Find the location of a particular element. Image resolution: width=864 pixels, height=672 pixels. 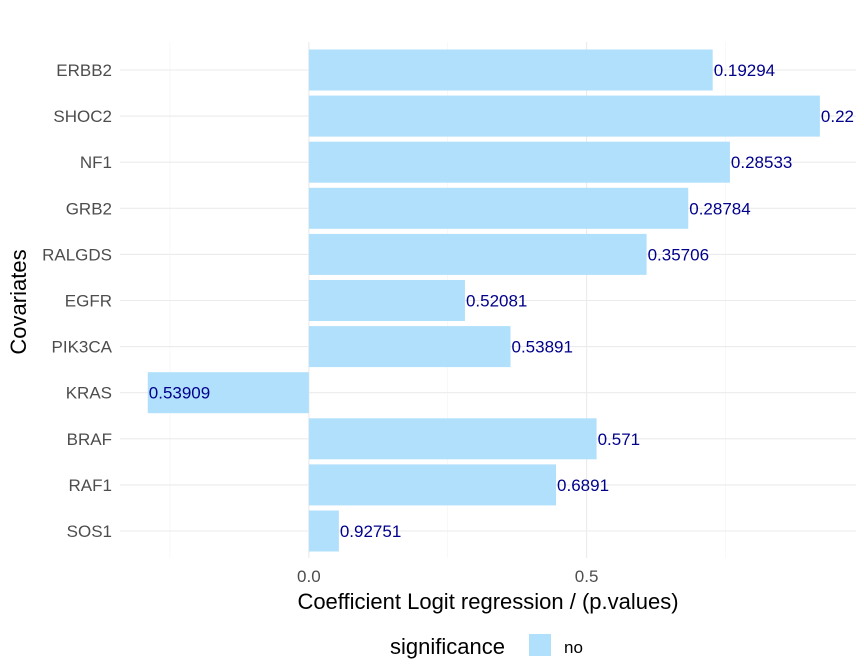

bar-sos1 is located at coordinates (323, 531).